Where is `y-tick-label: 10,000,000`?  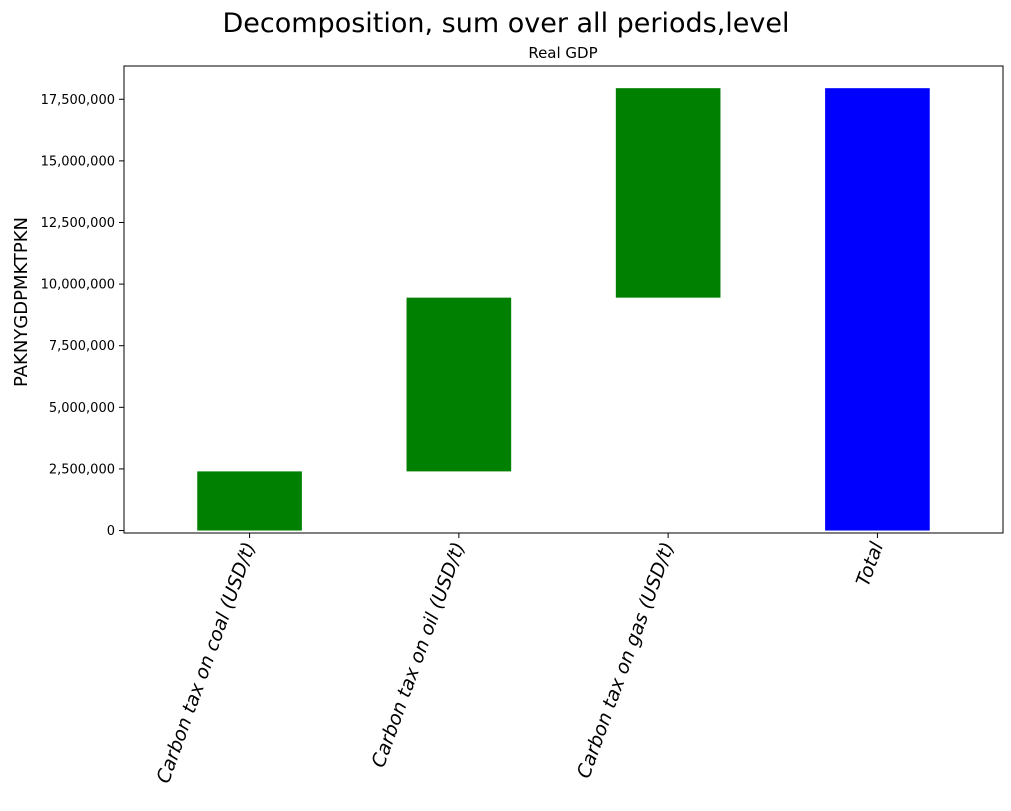
y-tick-label: 10,000,000 is located at coordinates (78, 285).